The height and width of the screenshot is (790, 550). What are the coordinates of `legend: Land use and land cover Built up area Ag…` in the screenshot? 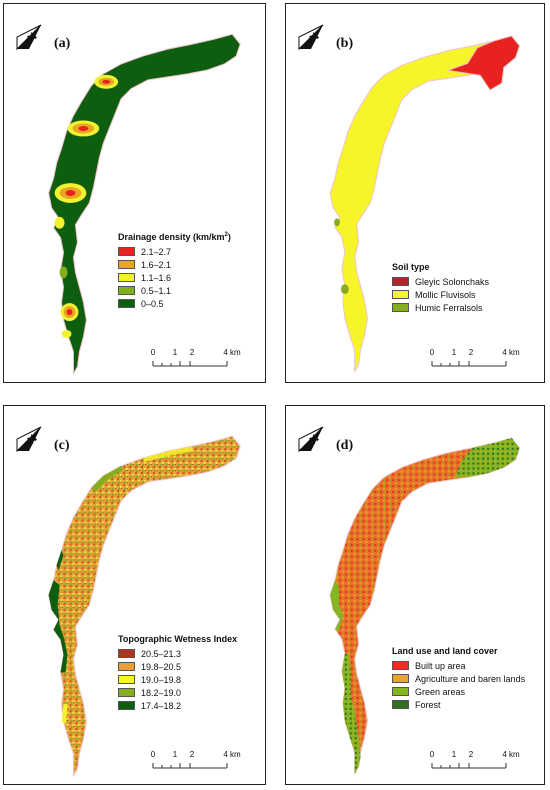 It's located at (458, 678).